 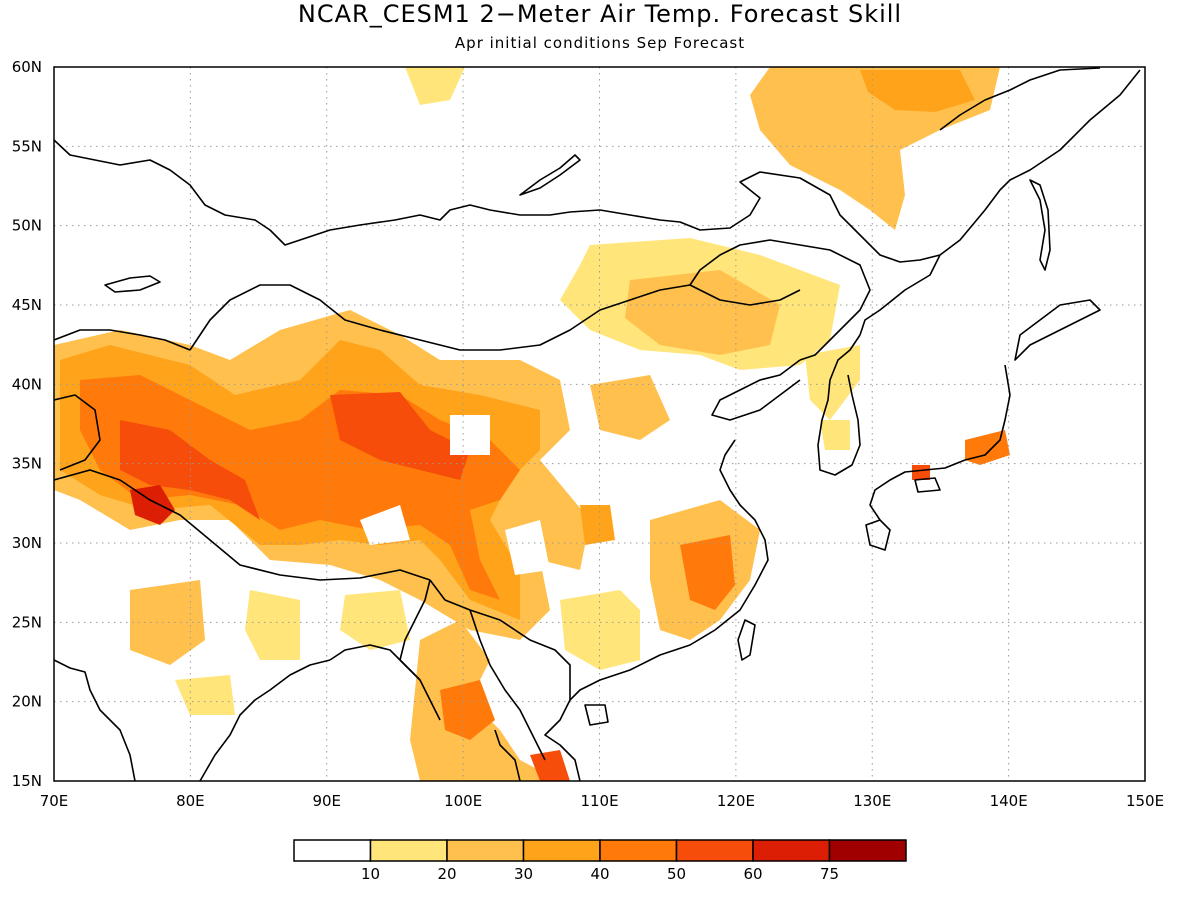 What do you see at coordinates (375, 620) in the screenshot?
I see `skill-area-bangladesh` at bounding box center [375, 620].